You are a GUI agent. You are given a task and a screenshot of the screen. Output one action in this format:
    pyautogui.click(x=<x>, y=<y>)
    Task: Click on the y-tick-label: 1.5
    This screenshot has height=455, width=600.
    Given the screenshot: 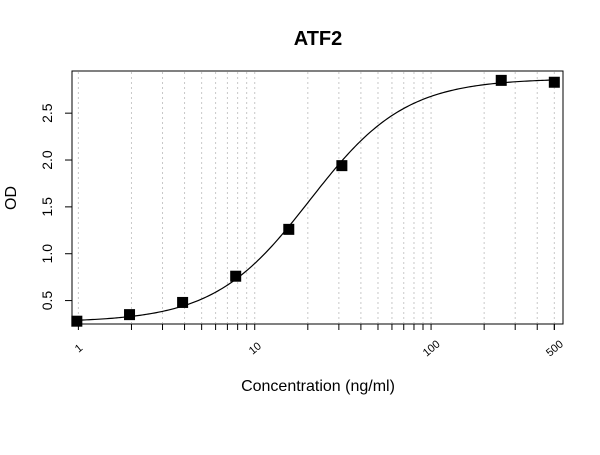 What is the action you would take?
    pyautogui.click(x=47, y=207)
    